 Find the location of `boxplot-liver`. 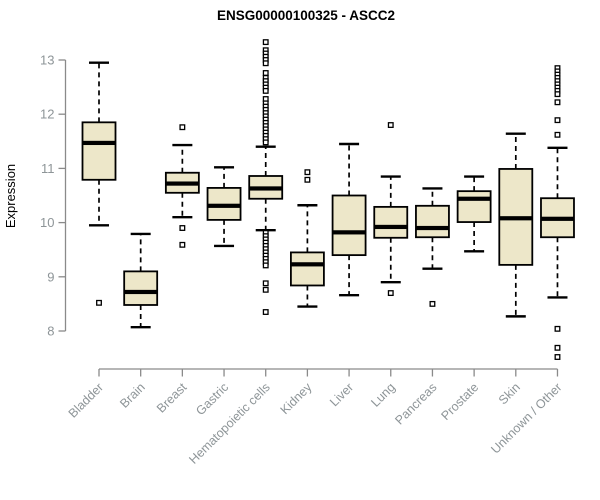

boxplot-liver is located at coordinates (349, 219).